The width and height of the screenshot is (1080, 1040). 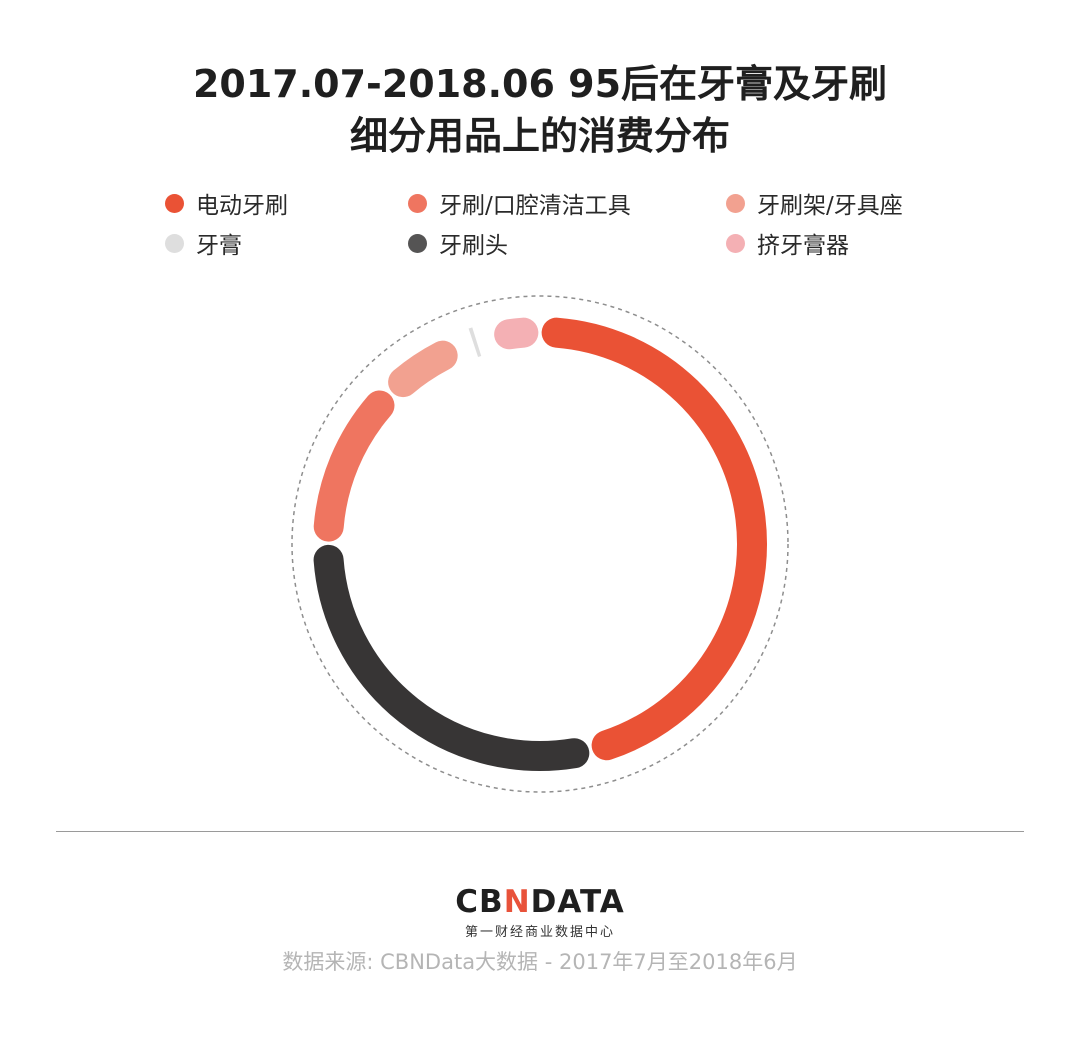 I want to click on logo-text-1: CB, so click(x=479, y=902).